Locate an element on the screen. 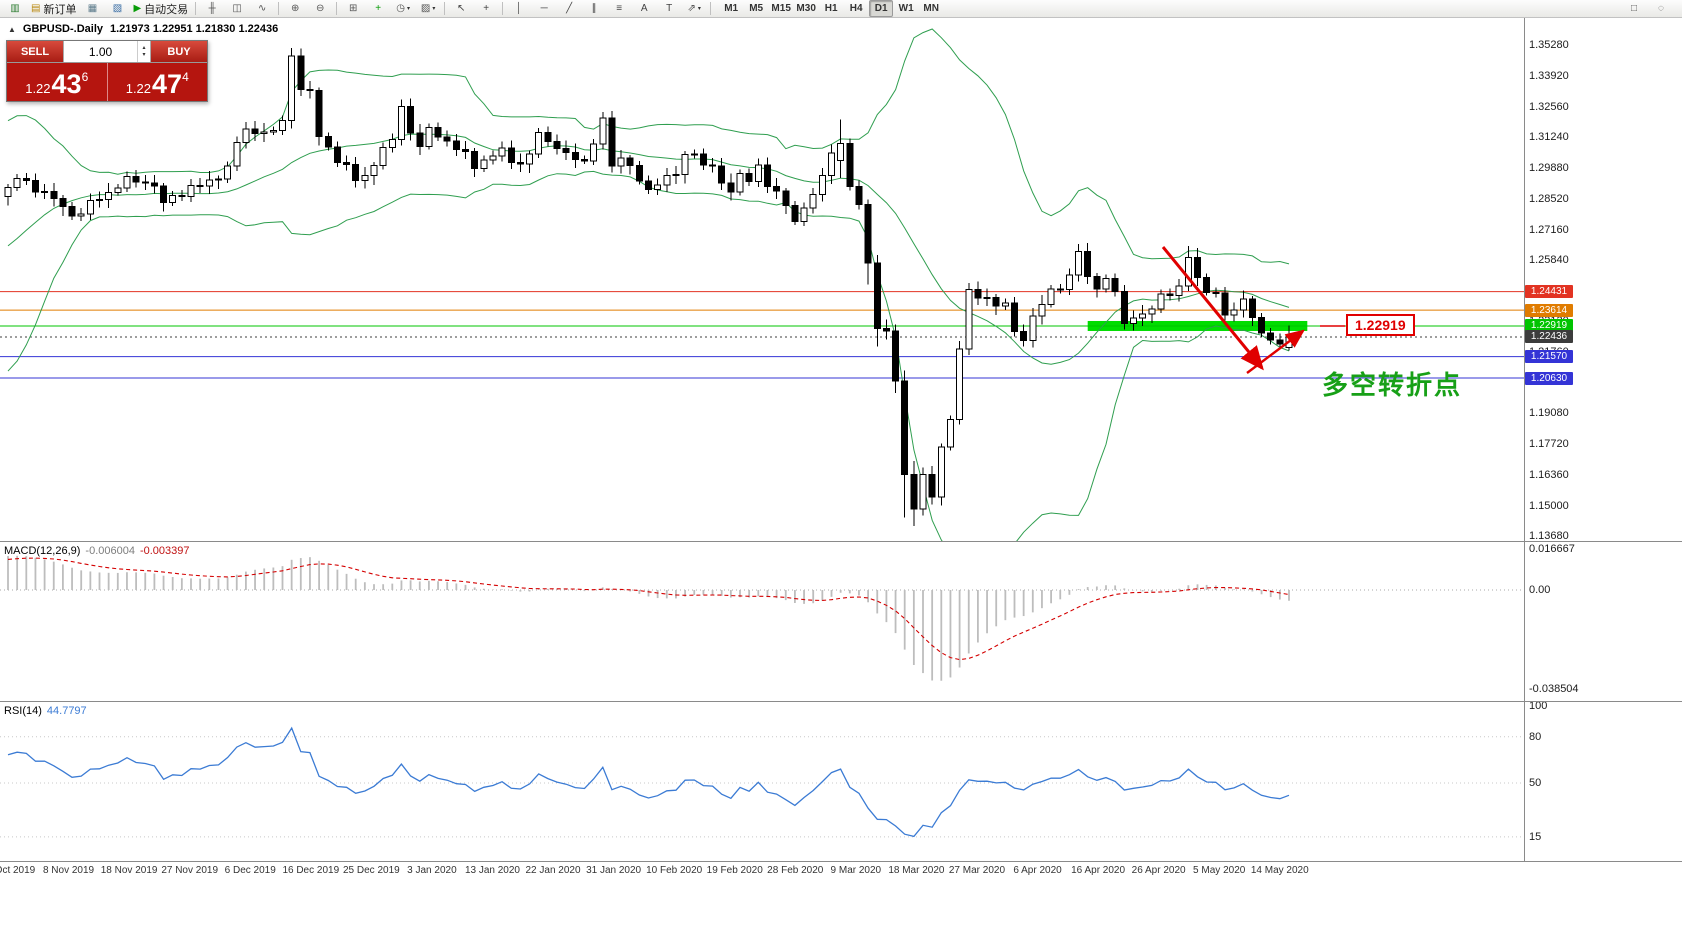 The width and height of the screenshot is (1682, 945). date-label: 30 Oct 2019 is located at coordinates (18, 870).